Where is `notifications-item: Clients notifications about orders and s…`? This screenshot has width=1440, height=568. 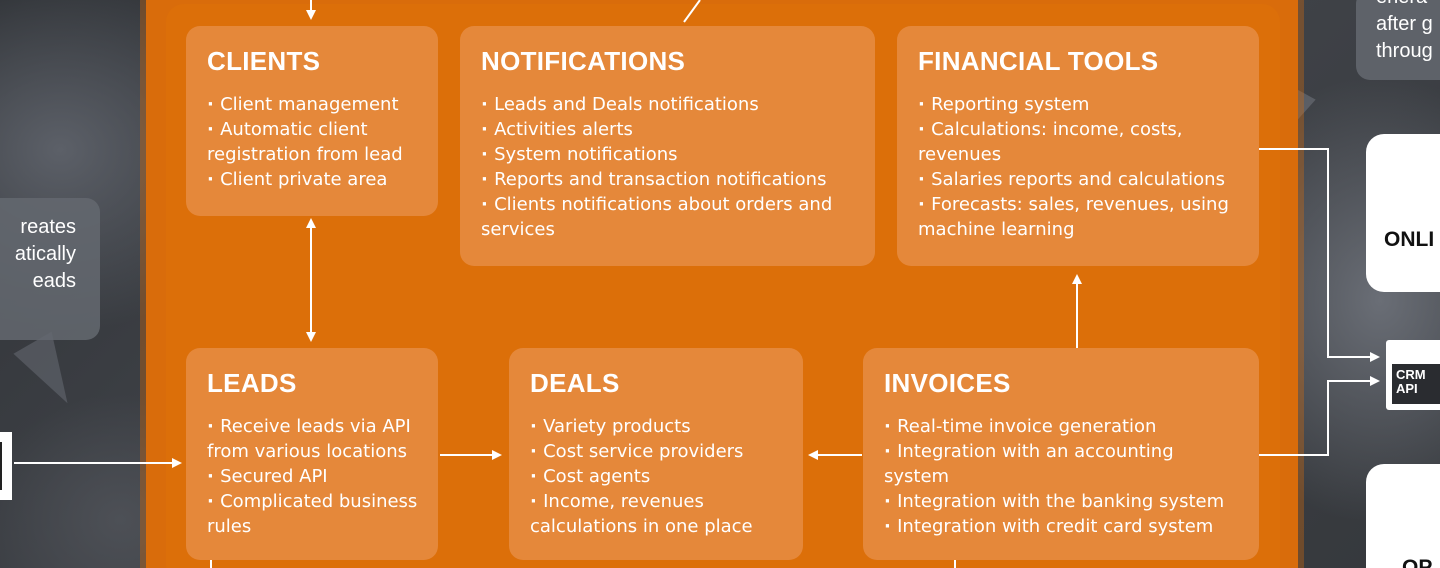 notifications-item: Clients notifications about orders and s… is located at coordinates (666, 217).